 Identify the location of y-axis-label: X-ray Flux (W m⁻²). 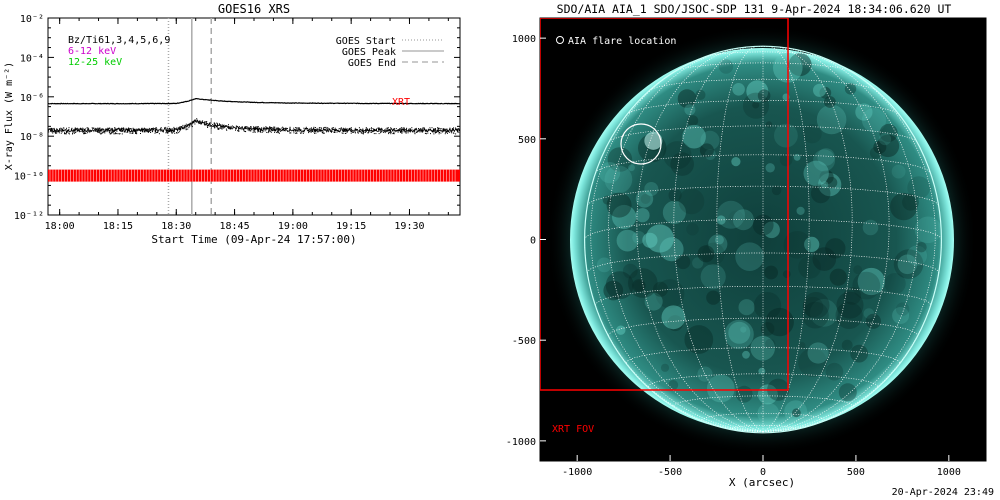
(9, 116).